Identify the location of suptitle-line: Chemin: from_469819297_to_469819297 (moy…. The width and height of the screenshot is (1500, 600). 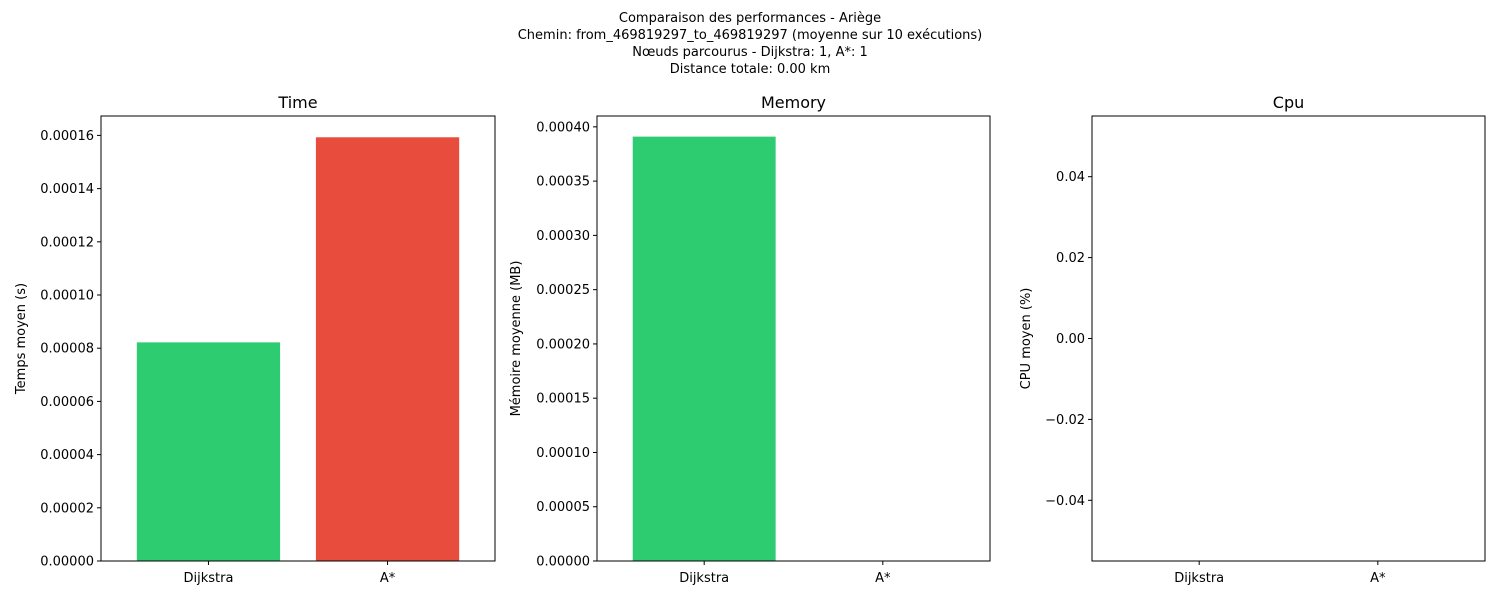
(750, 35).